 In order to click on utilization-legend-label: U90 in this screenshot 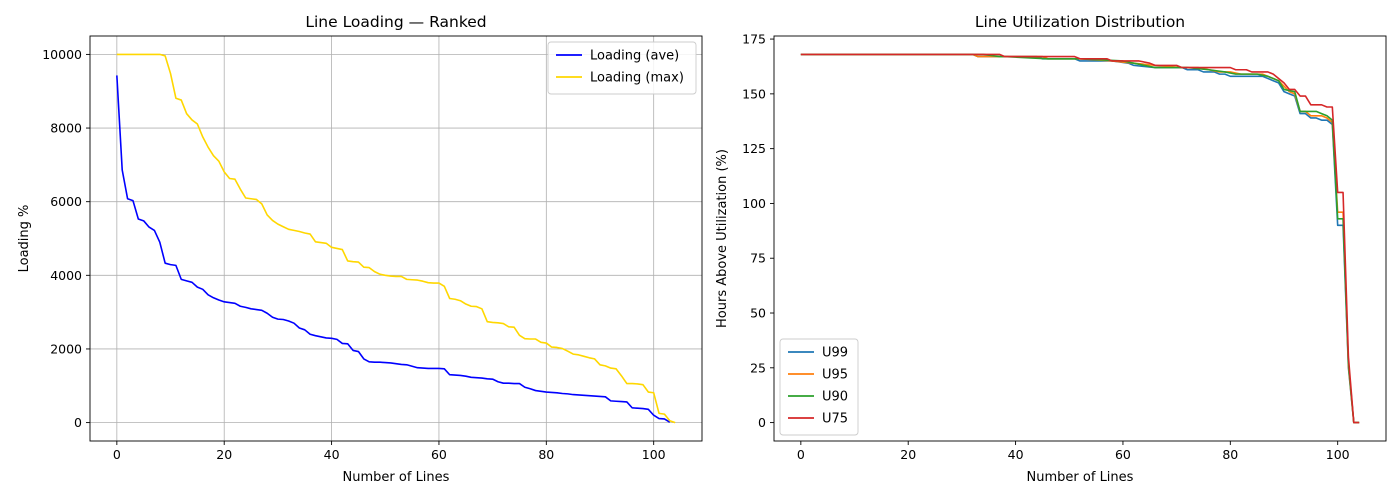, I will do `click(835, 397)`.